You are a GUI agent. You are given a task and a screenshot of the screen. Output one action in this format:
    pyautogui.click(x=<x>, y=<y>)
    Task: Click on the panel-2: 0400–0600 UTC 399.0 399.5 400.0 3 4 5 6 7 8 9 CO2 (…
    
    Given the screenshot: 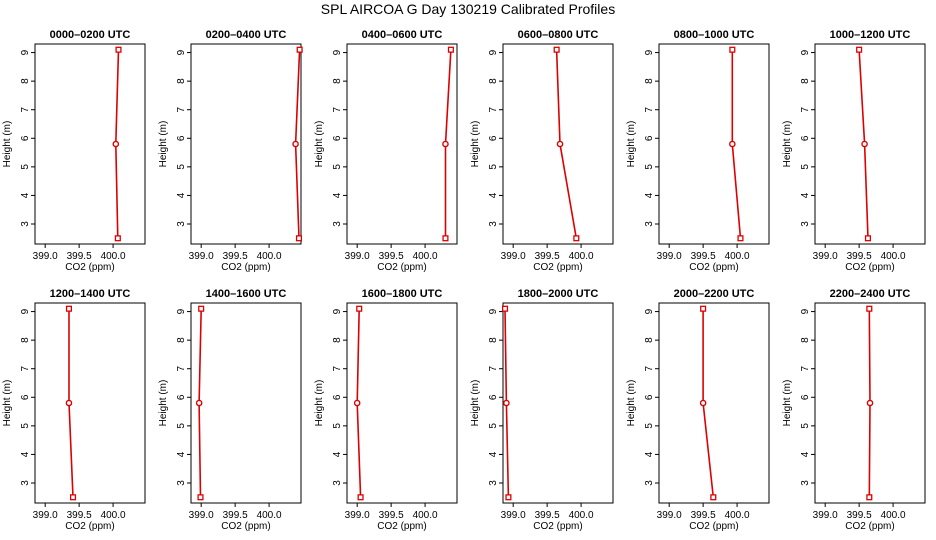 What is the action you would take?
    pyautogui.click(x=386, y=151)
    